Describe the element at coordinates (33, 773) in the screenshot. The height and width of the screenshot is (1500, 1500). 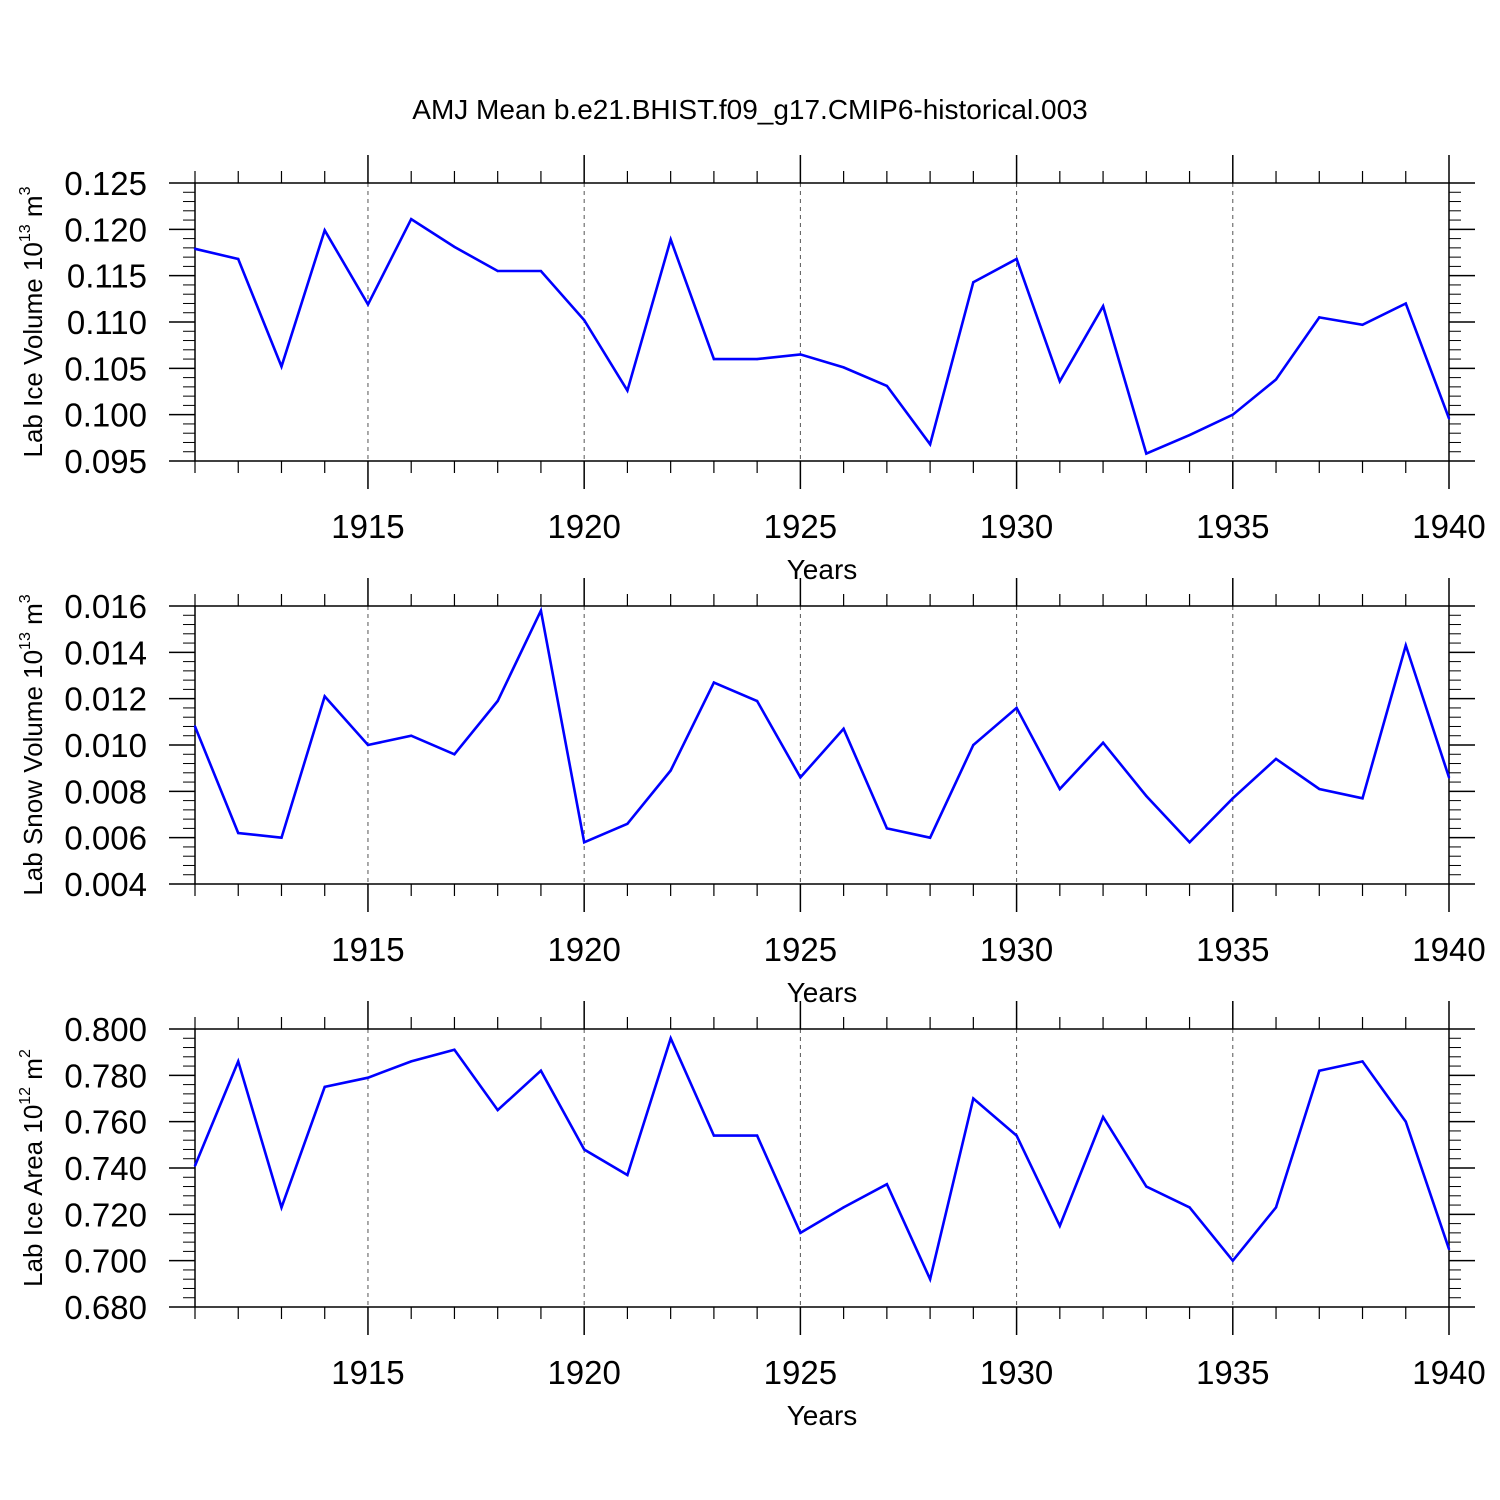
I see `y-axis-label-main: Lab Snow Volume 10` at that location.